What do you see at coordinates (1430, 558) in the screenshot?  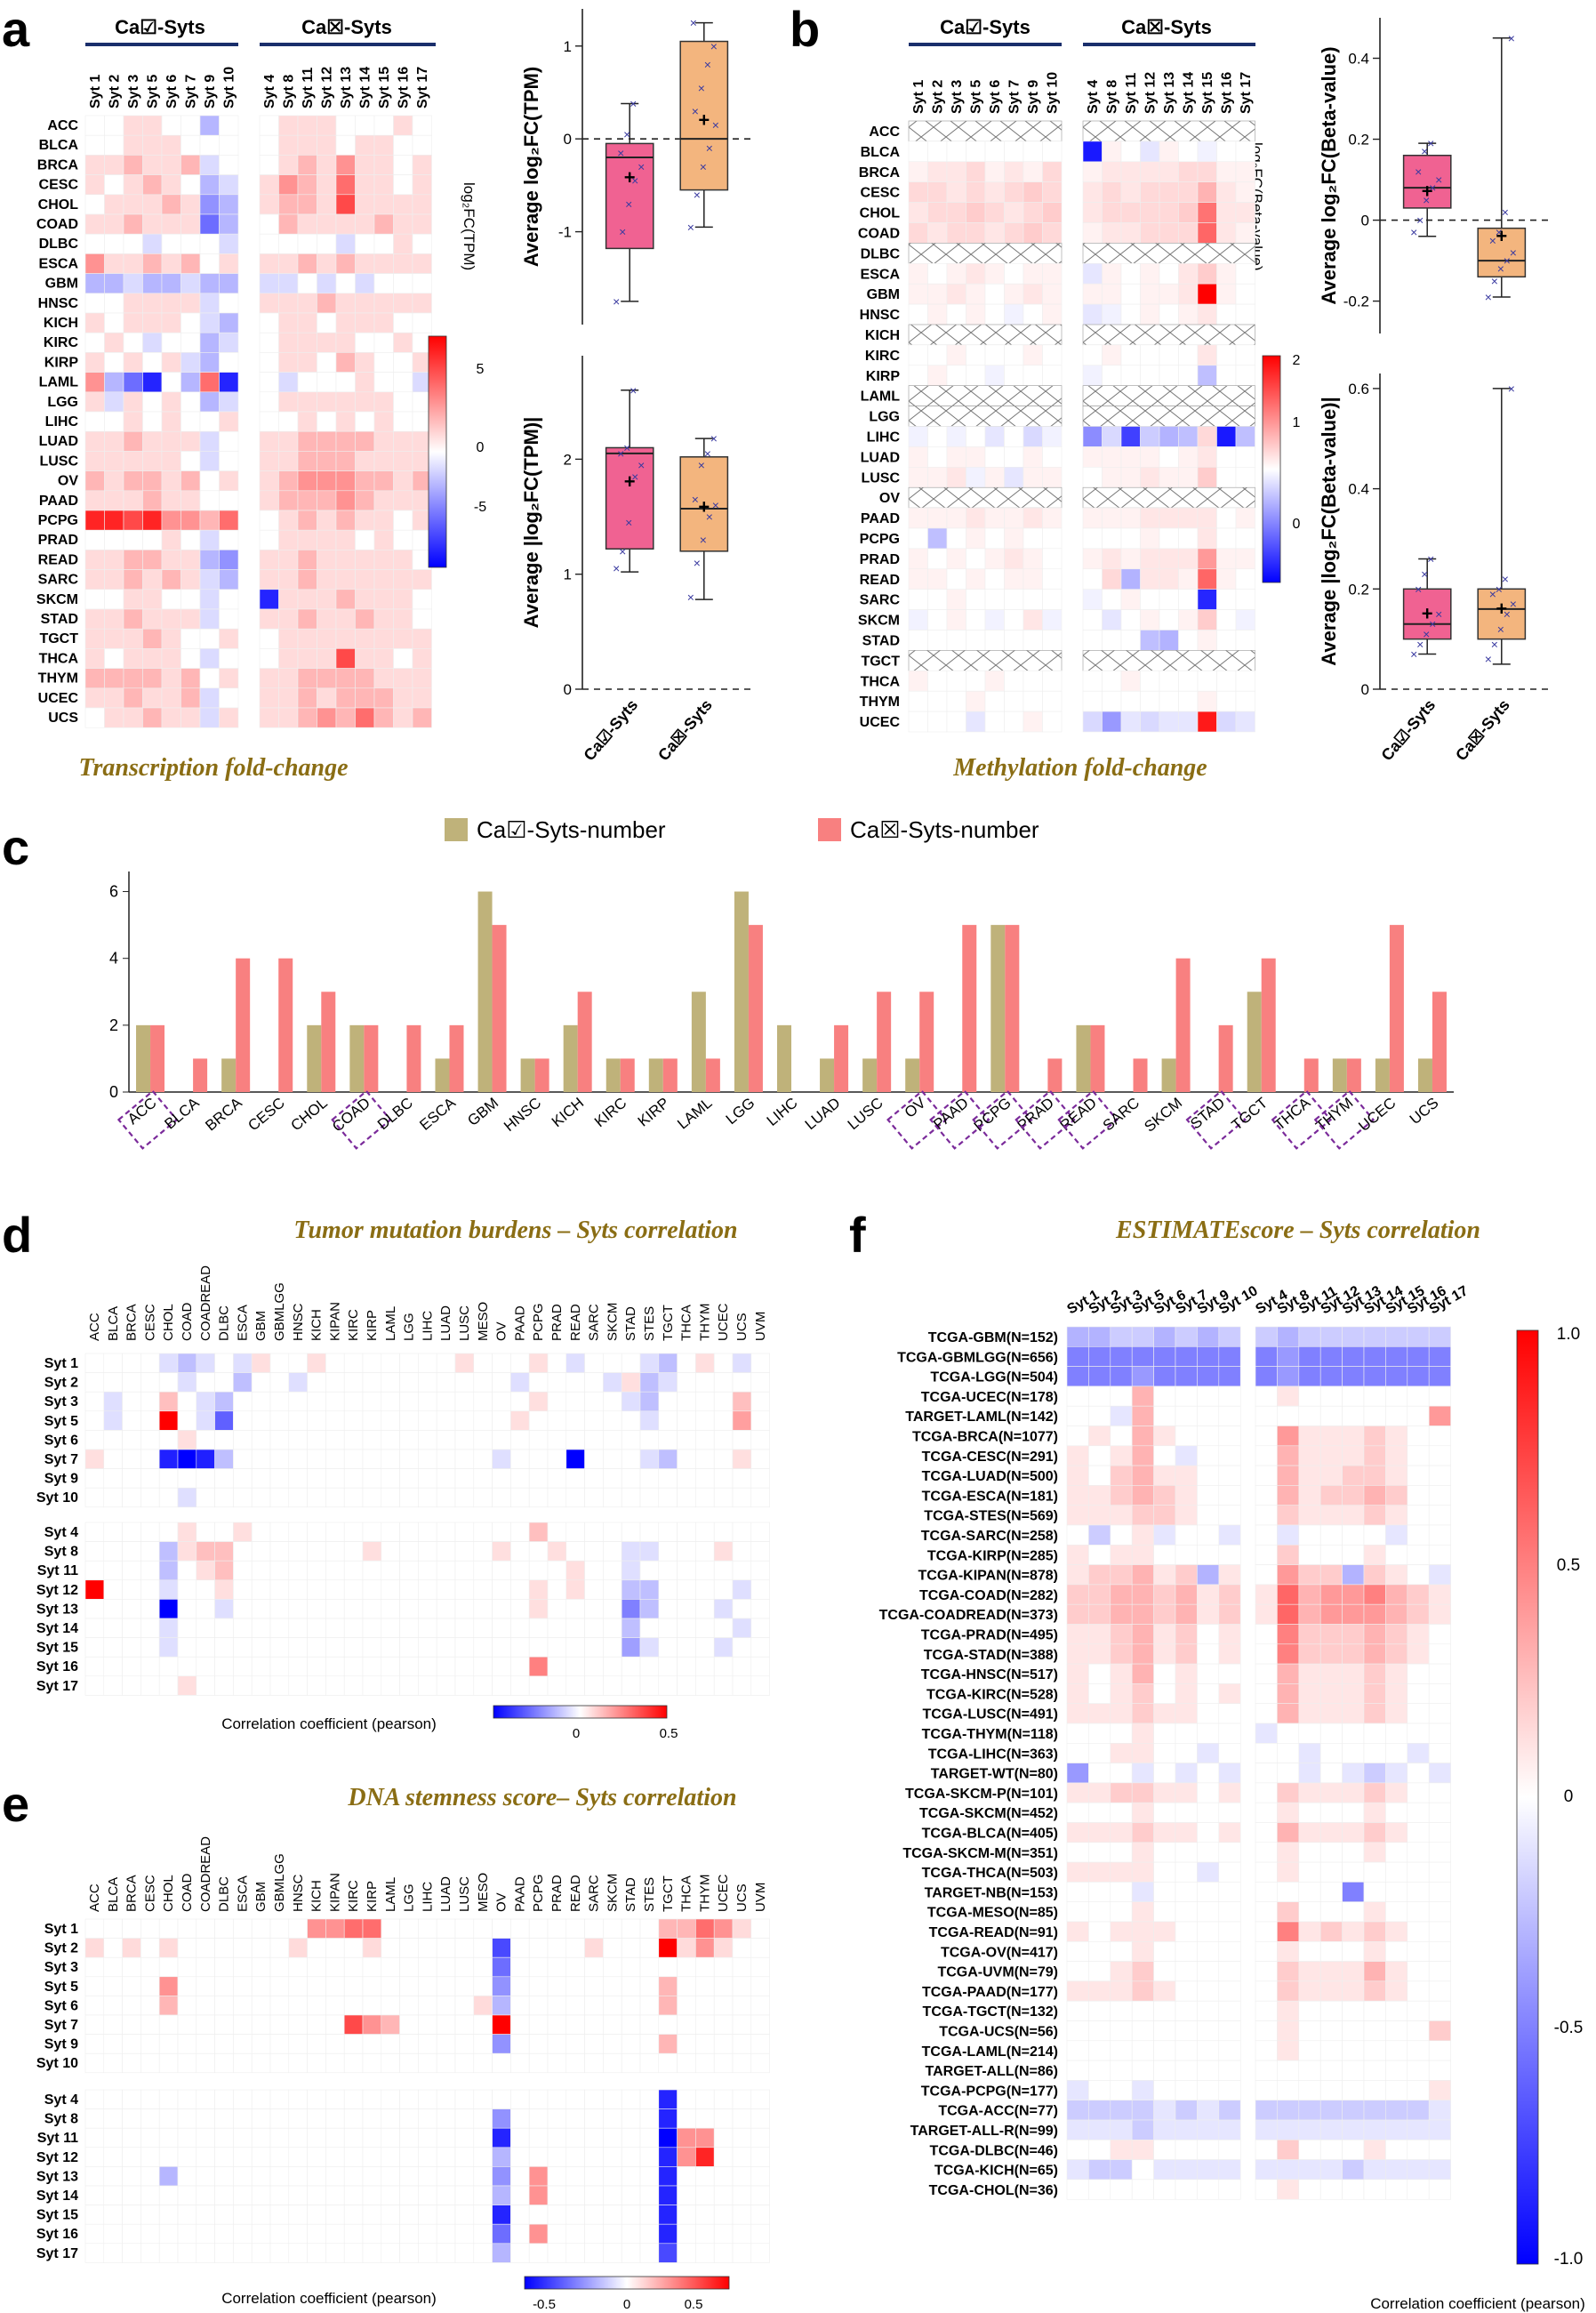 I see `b-box-abs-point: ×` at bounding box center [1430, 558].